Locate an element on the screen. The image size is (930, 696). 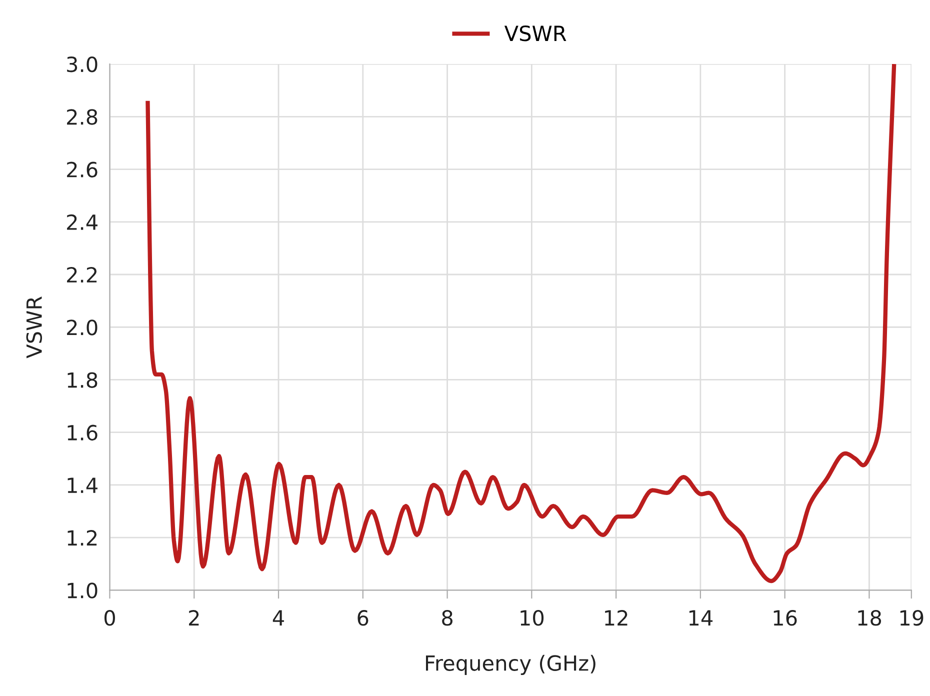
x-tick-label: 18 is located at coordinates (870, 618).